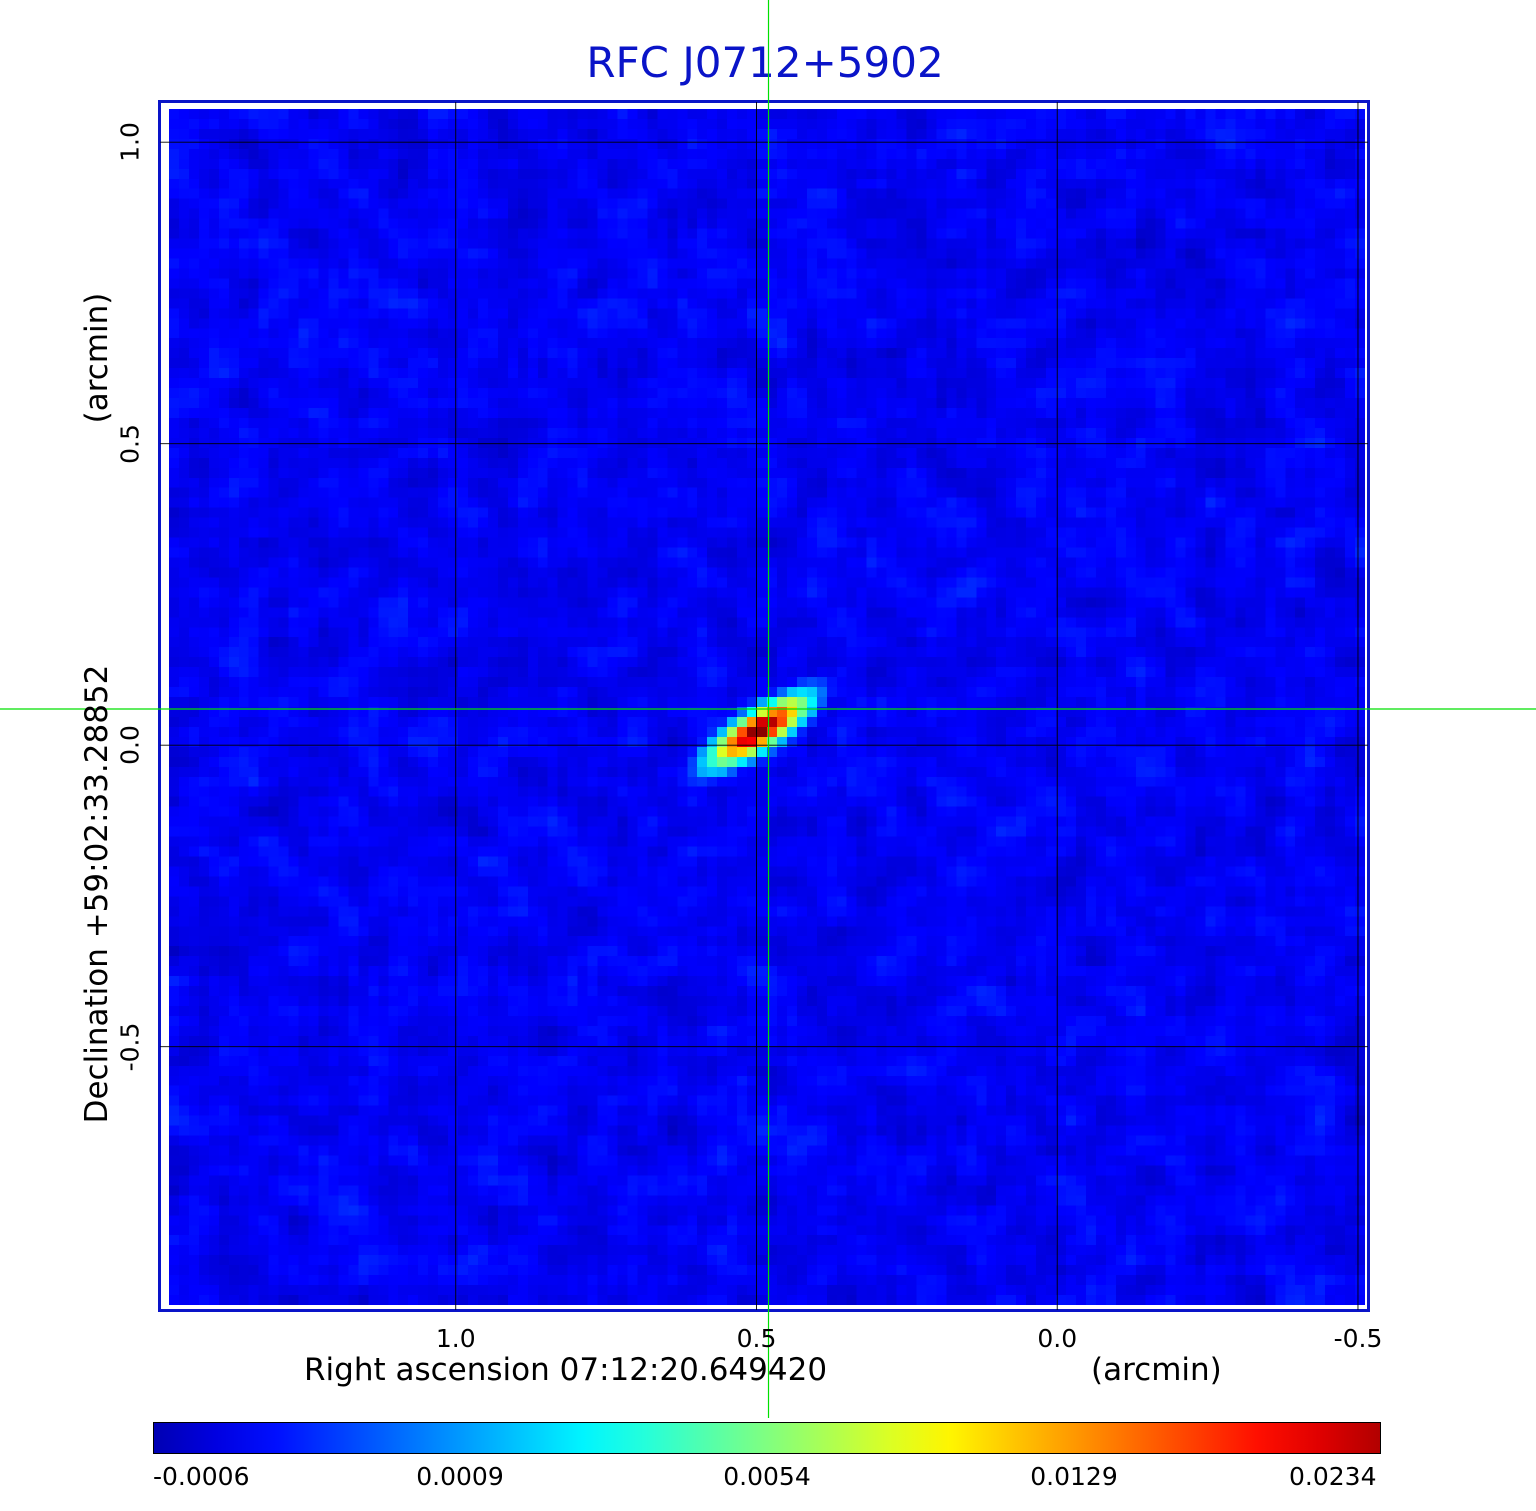 The width and height of the screenshot is (1536, 1511). Describe the element at coordinates (1074, 1476) in the screenshot. I see `colorbar-tick-3: 0.0129` at that location.